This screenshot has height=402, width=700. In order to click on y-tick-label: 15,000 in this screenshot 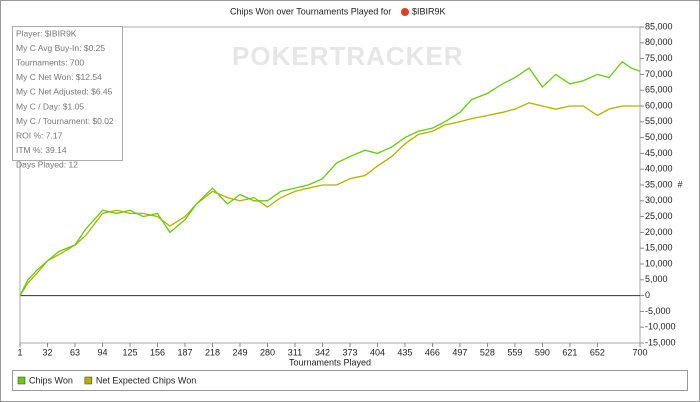, I will do `click(659, 248)`.